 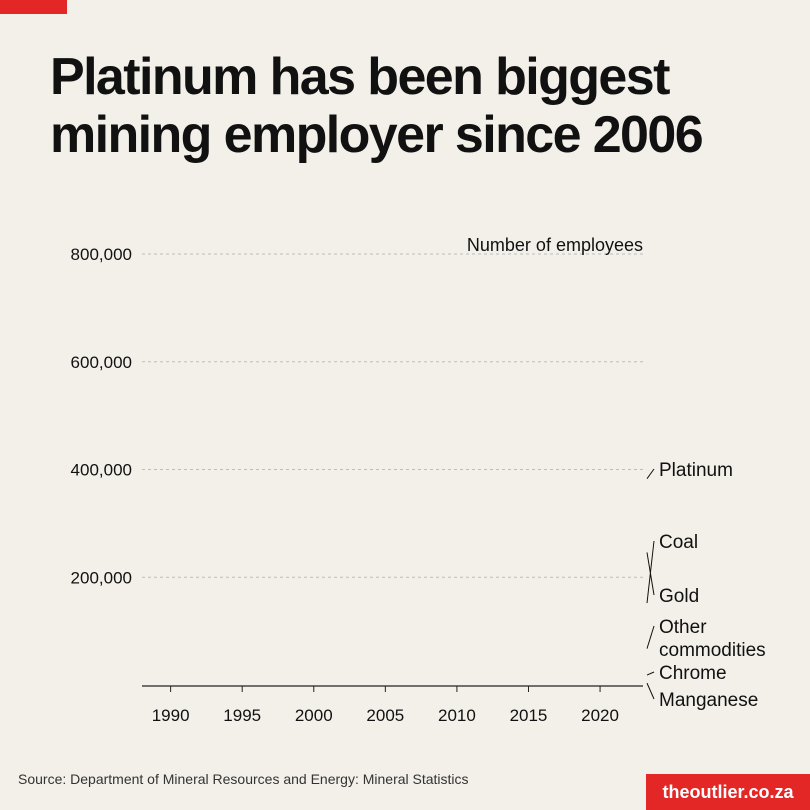 What do you see at coordinates (696, 470) in the screenshot?
I see `series-label-platinum: Platinum` at bounding box center [696, 470].